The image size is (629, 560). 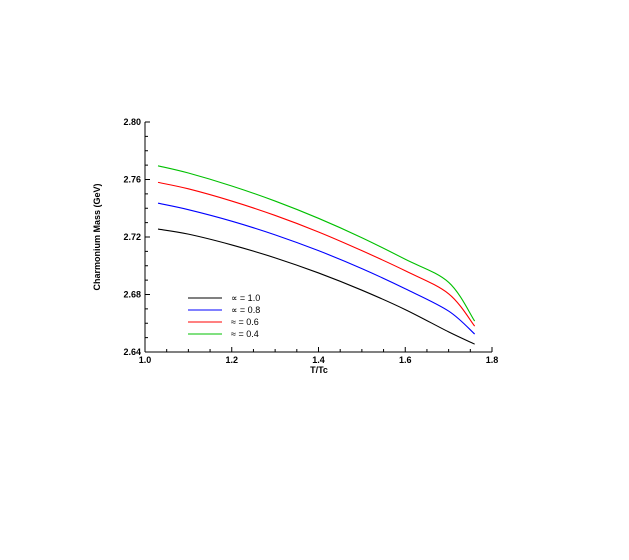 What do you see at coordinates (224, 316) in the screenshot?
I see `legend: ∝ = 1.0 ∝ = 0.8 ≈ = 0.6 ≈ = 0.4` at bounding box center [224, 316].